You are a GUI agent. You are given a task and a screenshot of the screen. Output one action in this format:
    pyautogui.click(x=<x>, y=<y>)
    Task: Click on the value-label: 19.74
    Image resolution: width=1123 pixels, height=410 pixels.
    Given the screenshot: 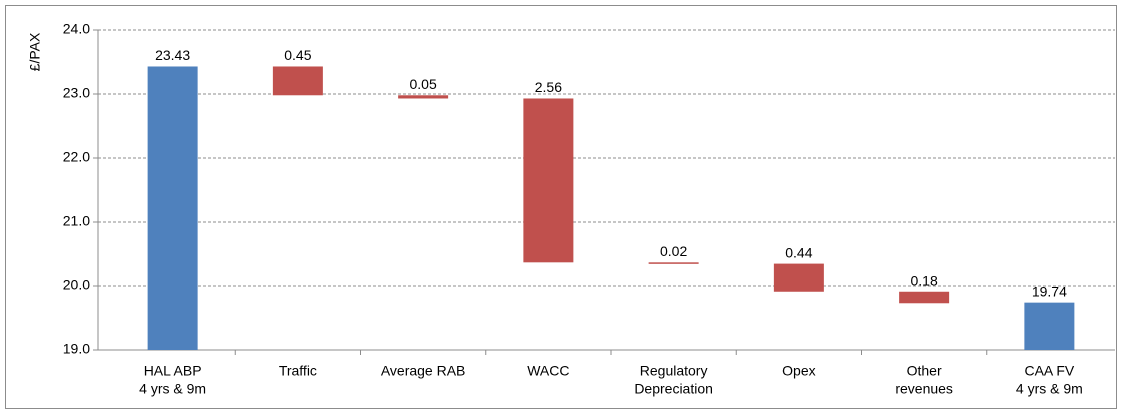 What is the action you would take?
    pyautogui.click(x=1049, y=291)
    